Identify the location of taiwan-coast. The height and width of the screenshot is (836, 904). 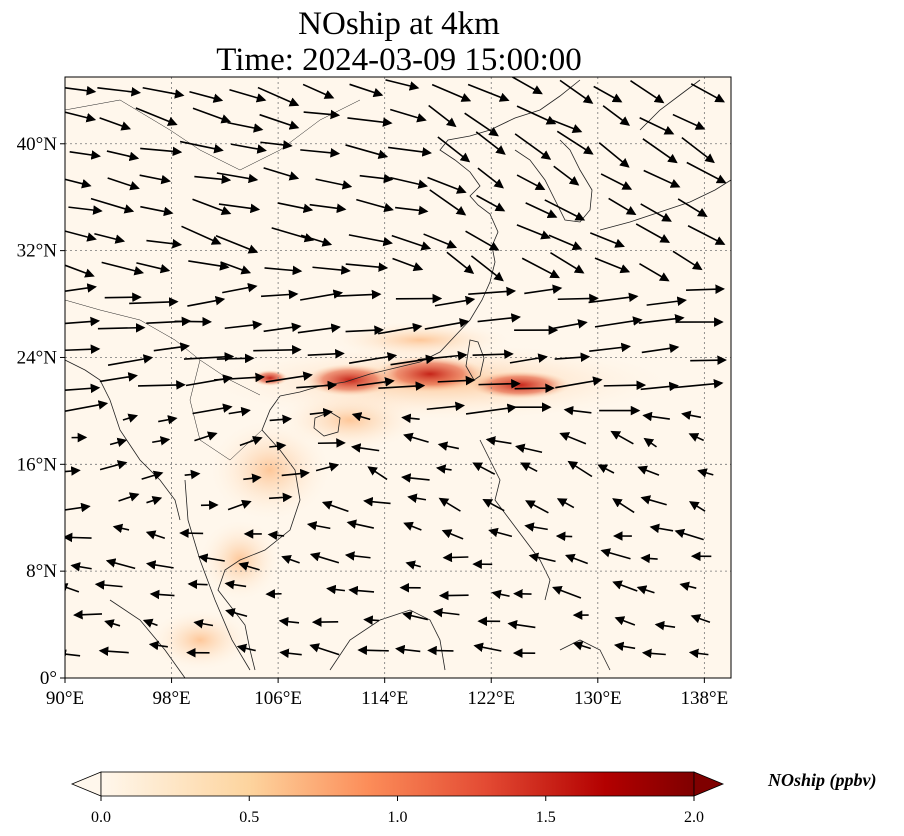
(475, 360).